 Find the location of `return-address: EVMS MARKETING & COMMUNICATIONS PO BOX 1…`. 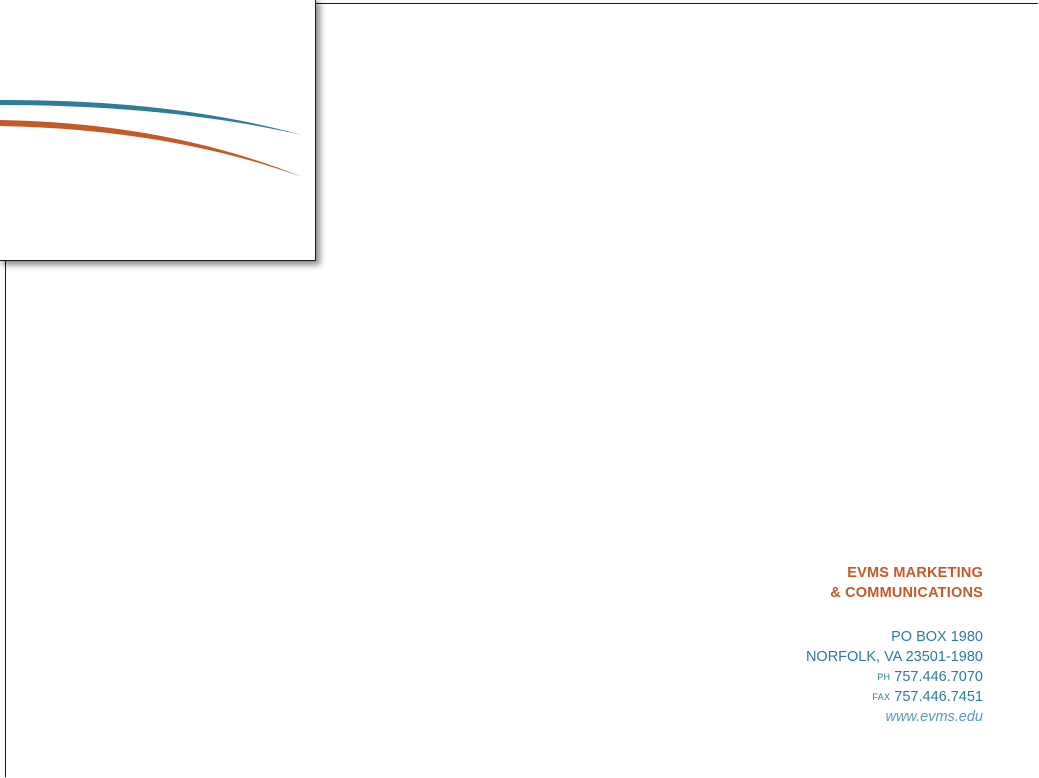

return-address: EVMS MARKETING & COMMUNICATIONS PO BOX 1… is located at coordinates (894, 645).